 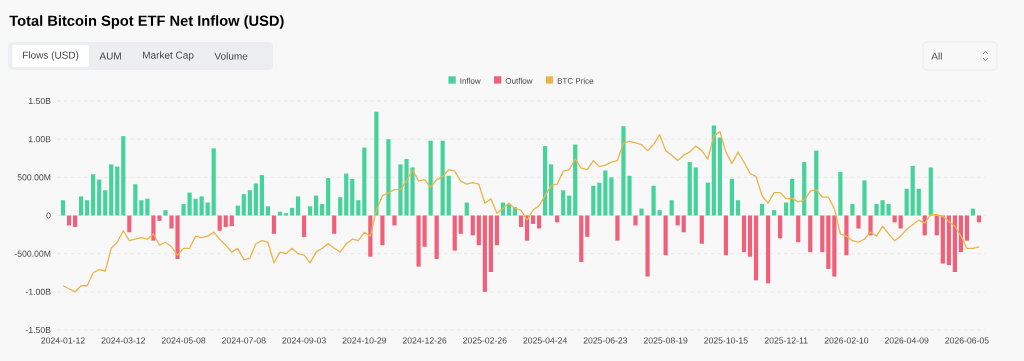 I want to click on x-tick-label: 2024-10-29, so click(x=364, y=340).